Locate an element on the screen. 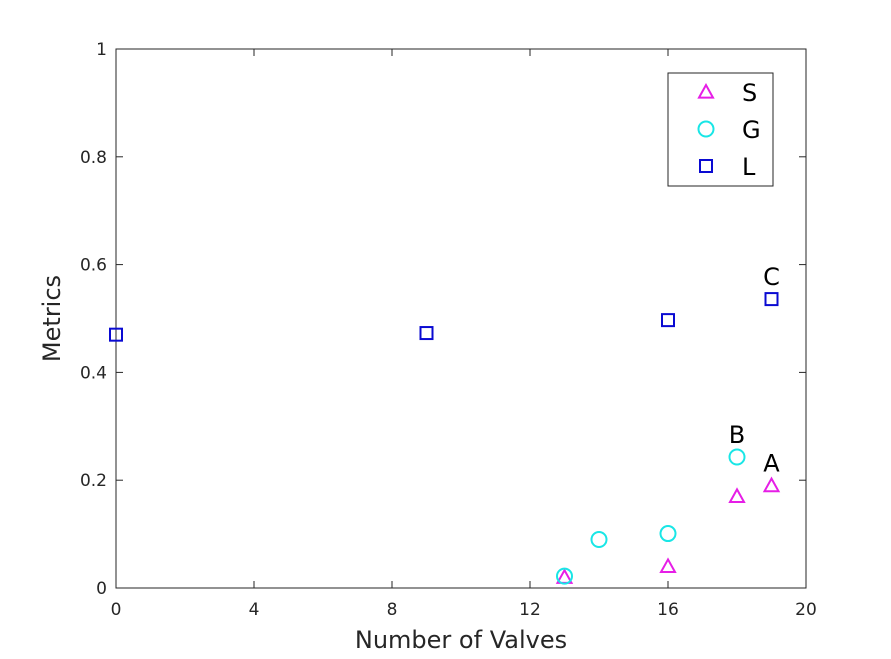 Image resolution: width=891 pixels, height=659 pixels. y-tick-label: 0 is located at coordinates (101, 589).